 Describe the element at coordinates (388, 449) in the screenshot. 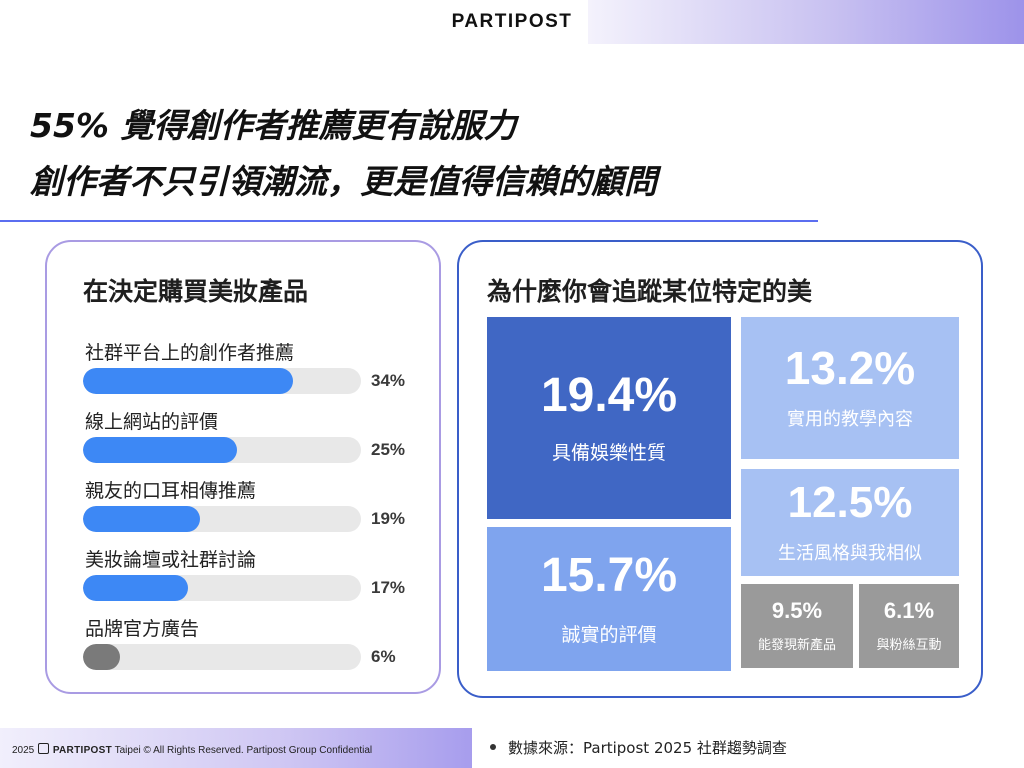

I see `bar-value-label: 25%` at that location.